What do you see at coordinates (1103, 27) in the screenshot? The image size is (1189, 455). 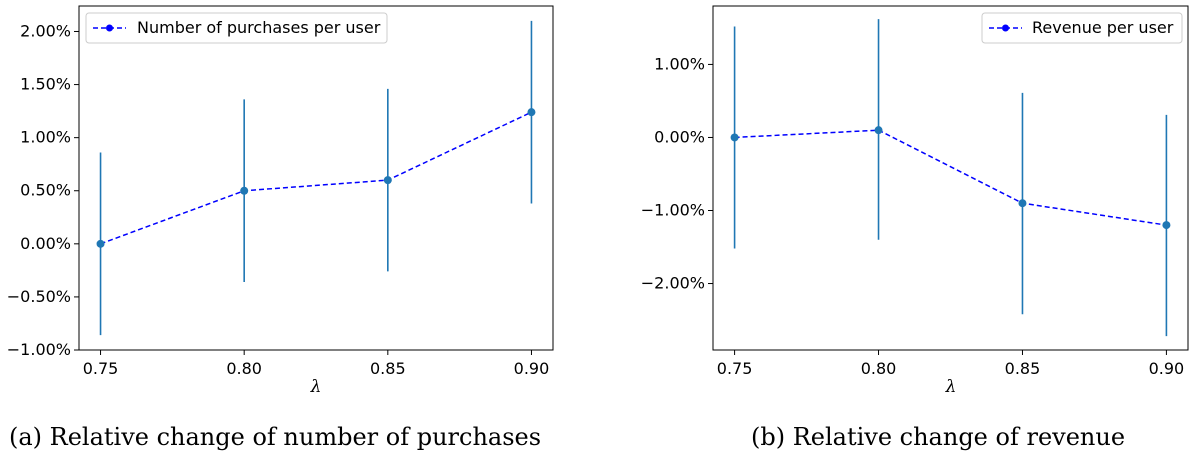 I see `legend-label-b: Revenue per user` at bounding box center [1103, 27].